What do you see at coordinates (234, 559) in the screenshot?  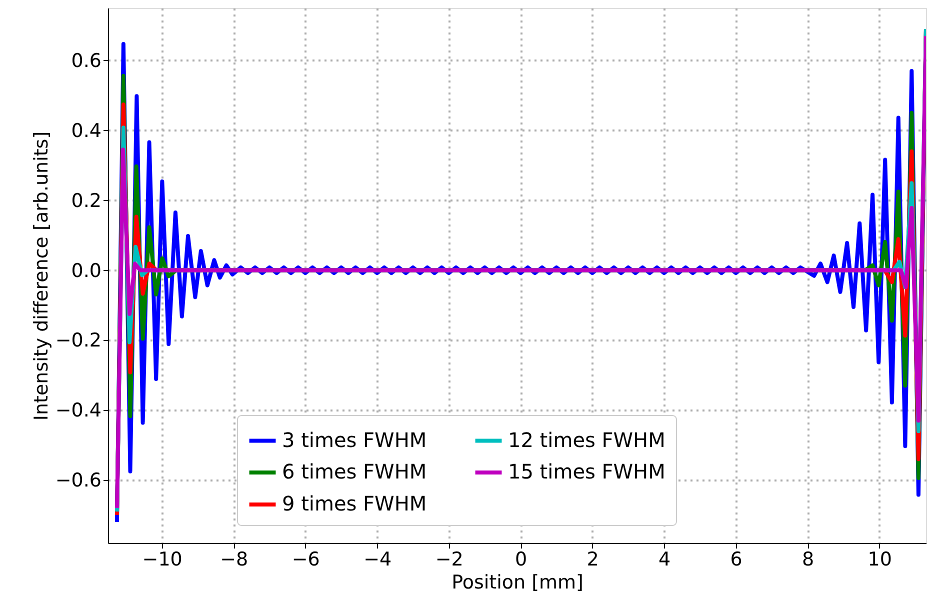 I see `x-tick-label: −8` at bounding box center [234, 559].